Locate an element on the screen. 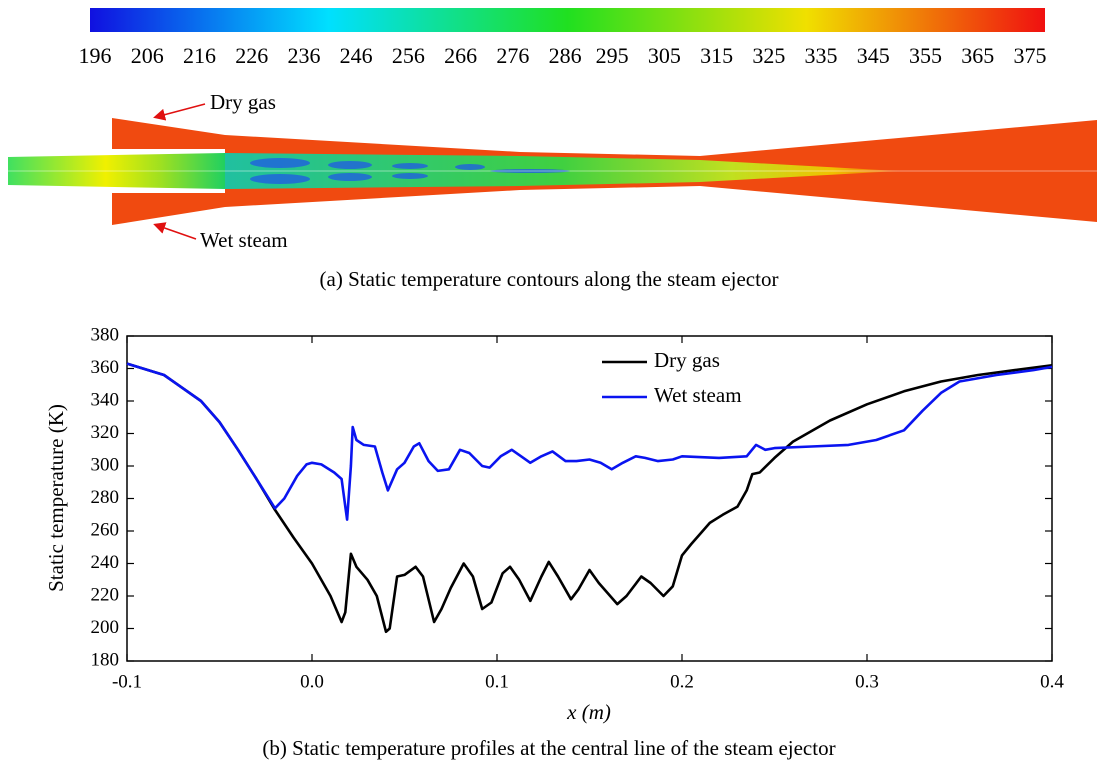  colorbar-tick-label: 295 is located at coordinates (612, 55).